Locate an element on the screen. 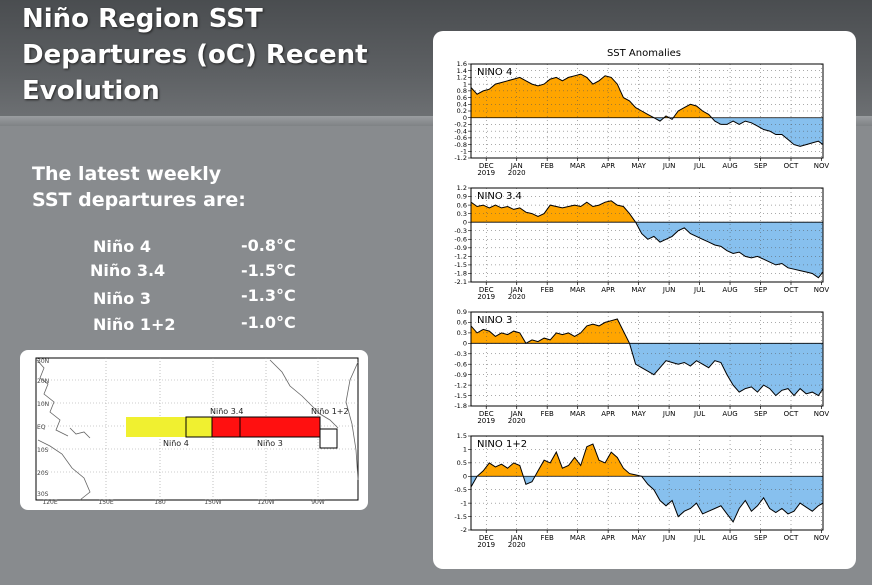  panel-name: NINO 1+2 is located at coordinates (502, 444).